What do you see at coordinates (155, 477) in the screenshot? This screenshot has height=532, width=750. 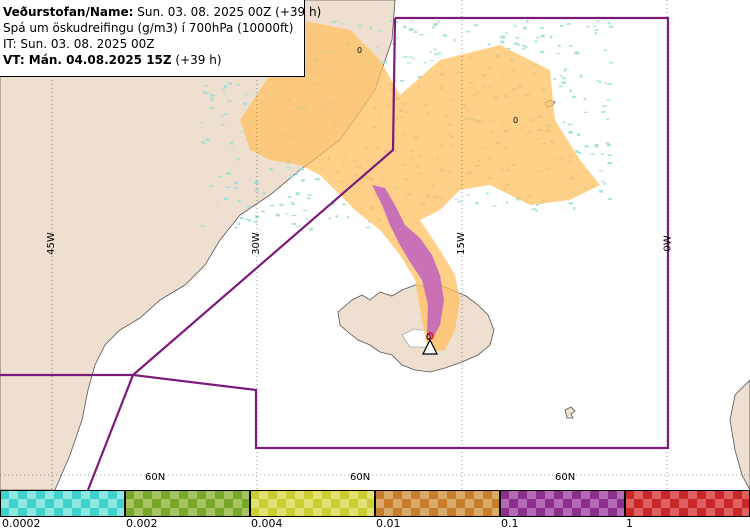 I see `latitude-label: 60N` at bounding box center [155, 477].